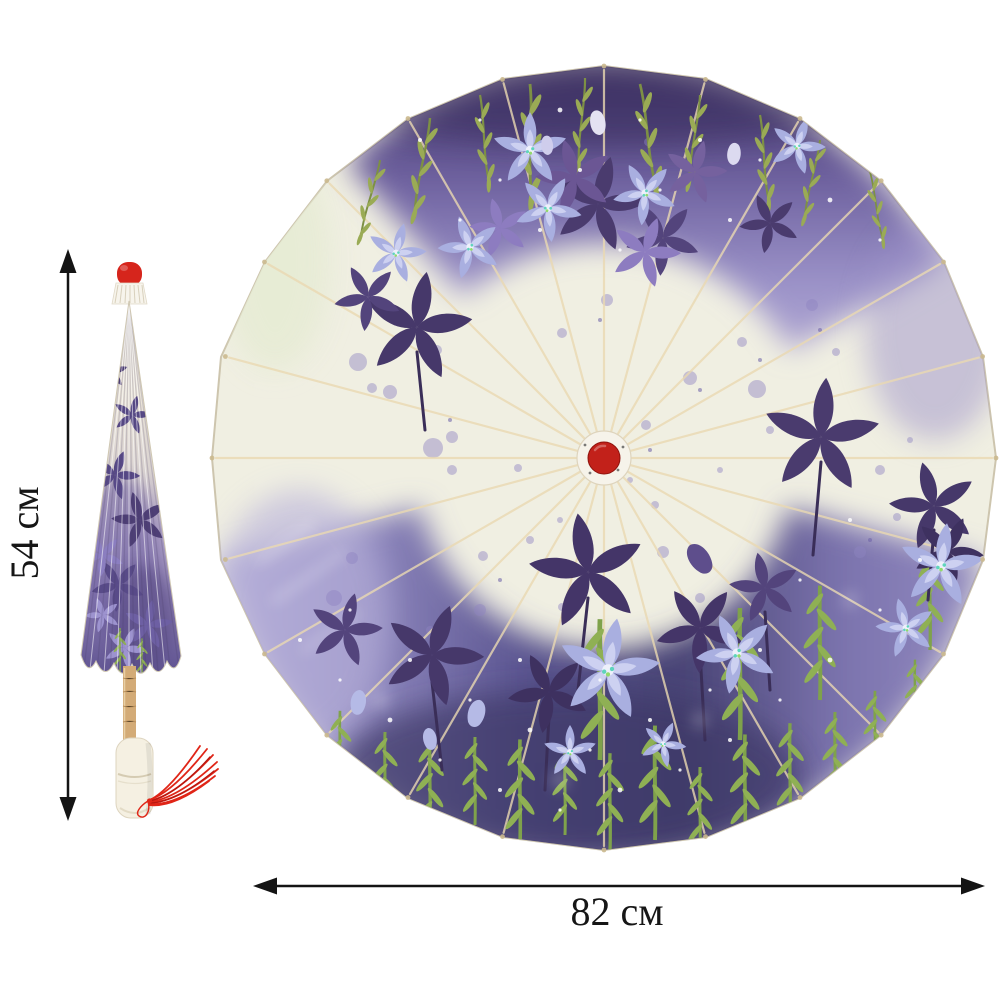 The image size is (1000, 1000). I want to click on closed-umbrella-collar, so click(129, 293).